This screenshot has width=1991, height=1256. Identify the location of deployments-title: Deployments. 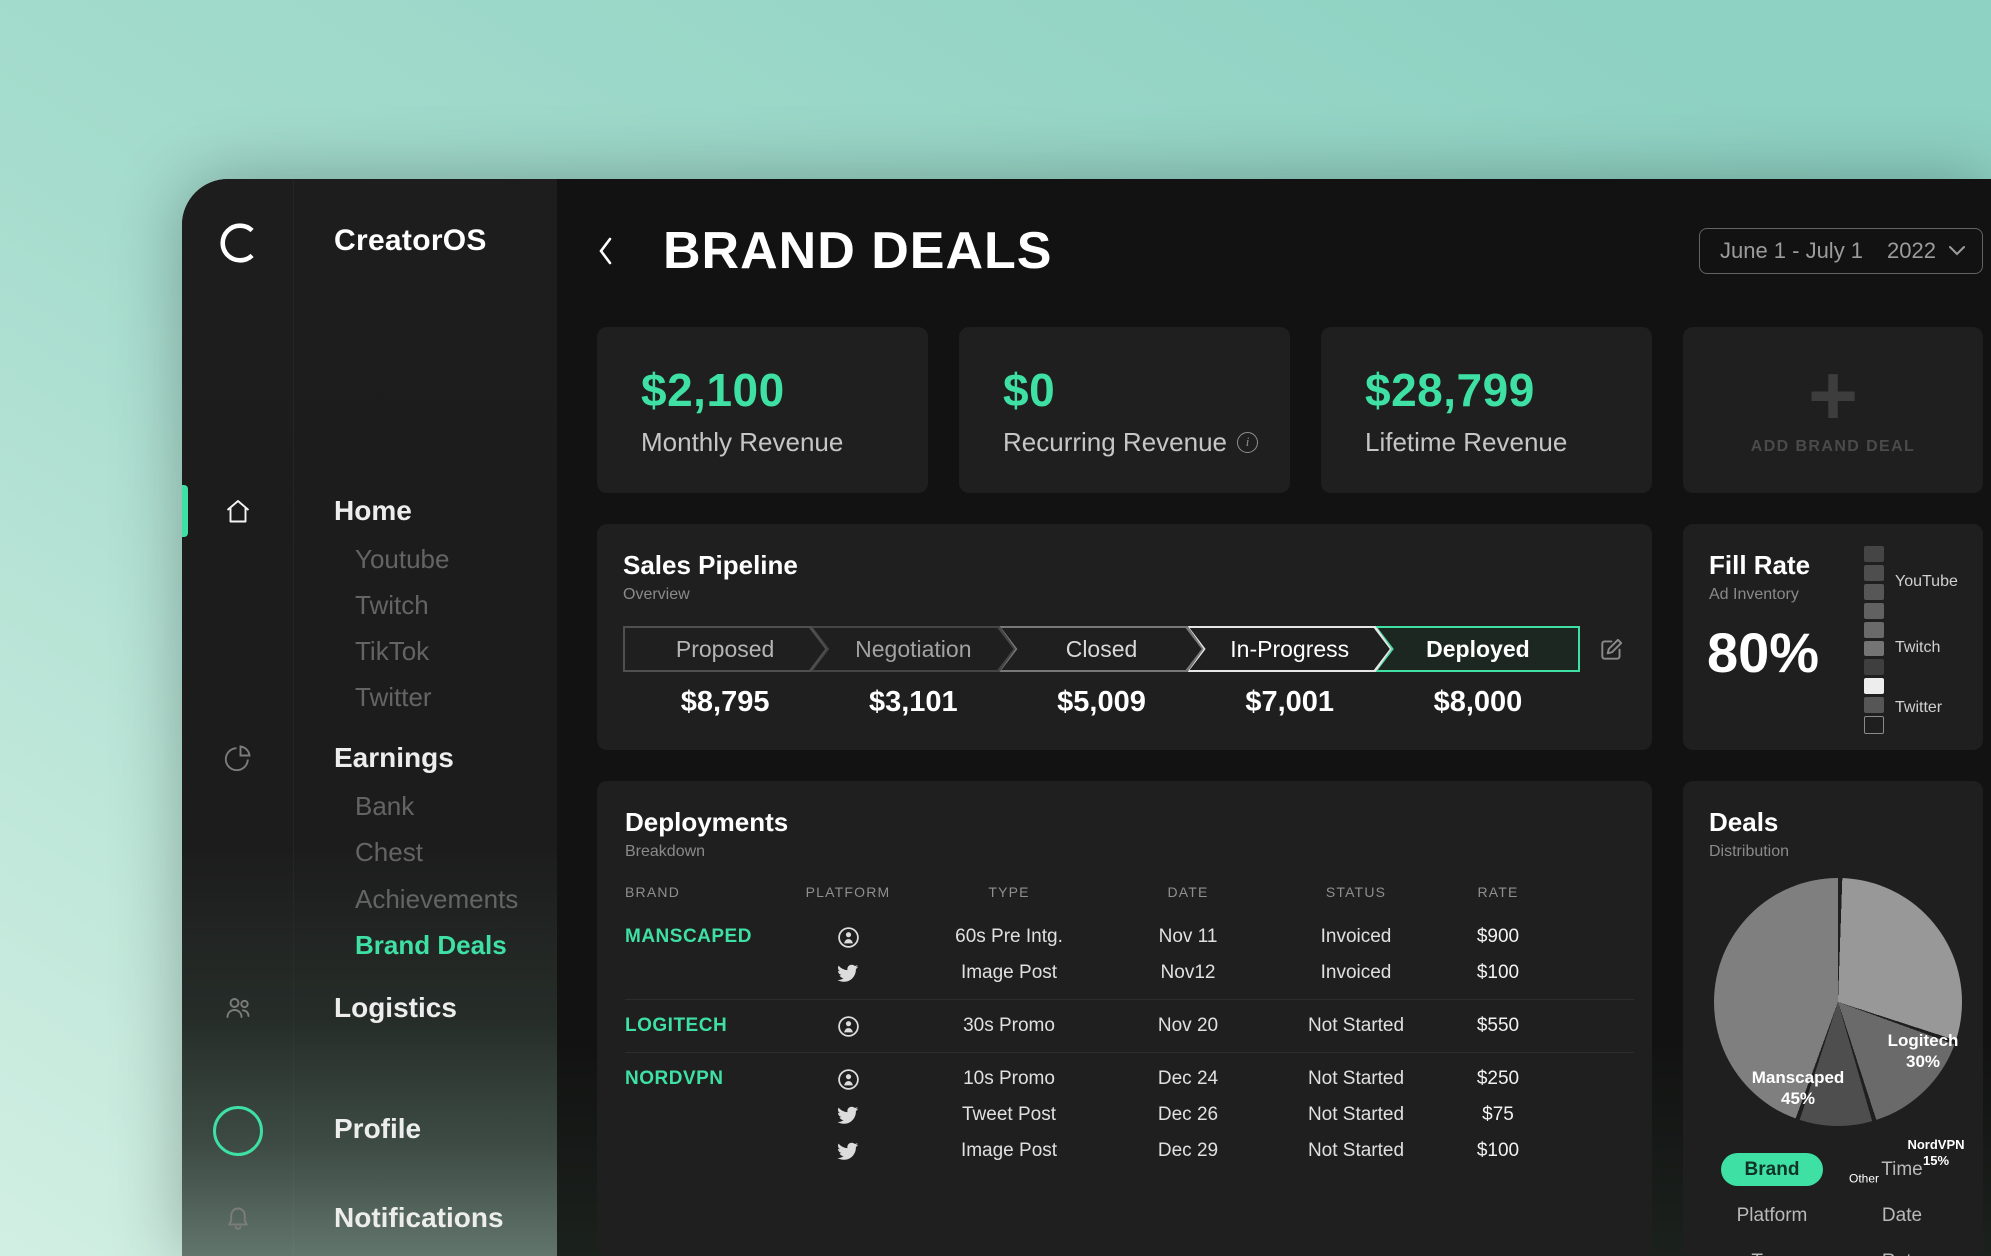
(707, 822).